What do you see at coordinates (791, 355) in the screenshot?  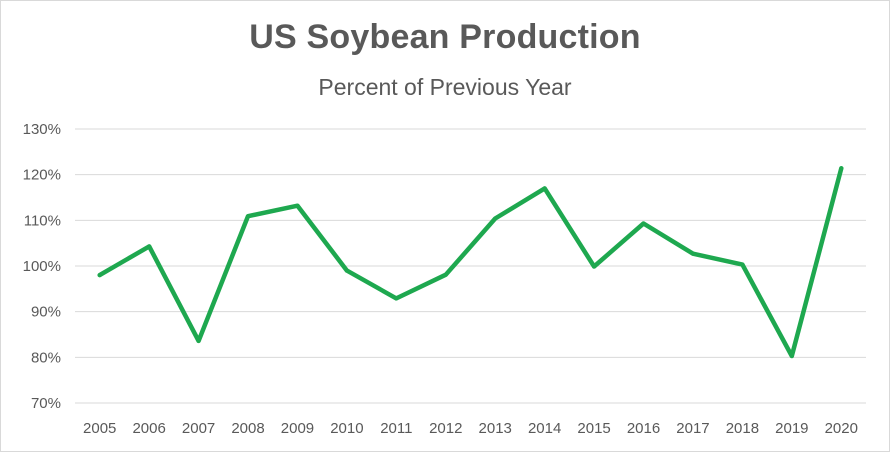 I see `data-point-2019` at bounding box center [791, 355].